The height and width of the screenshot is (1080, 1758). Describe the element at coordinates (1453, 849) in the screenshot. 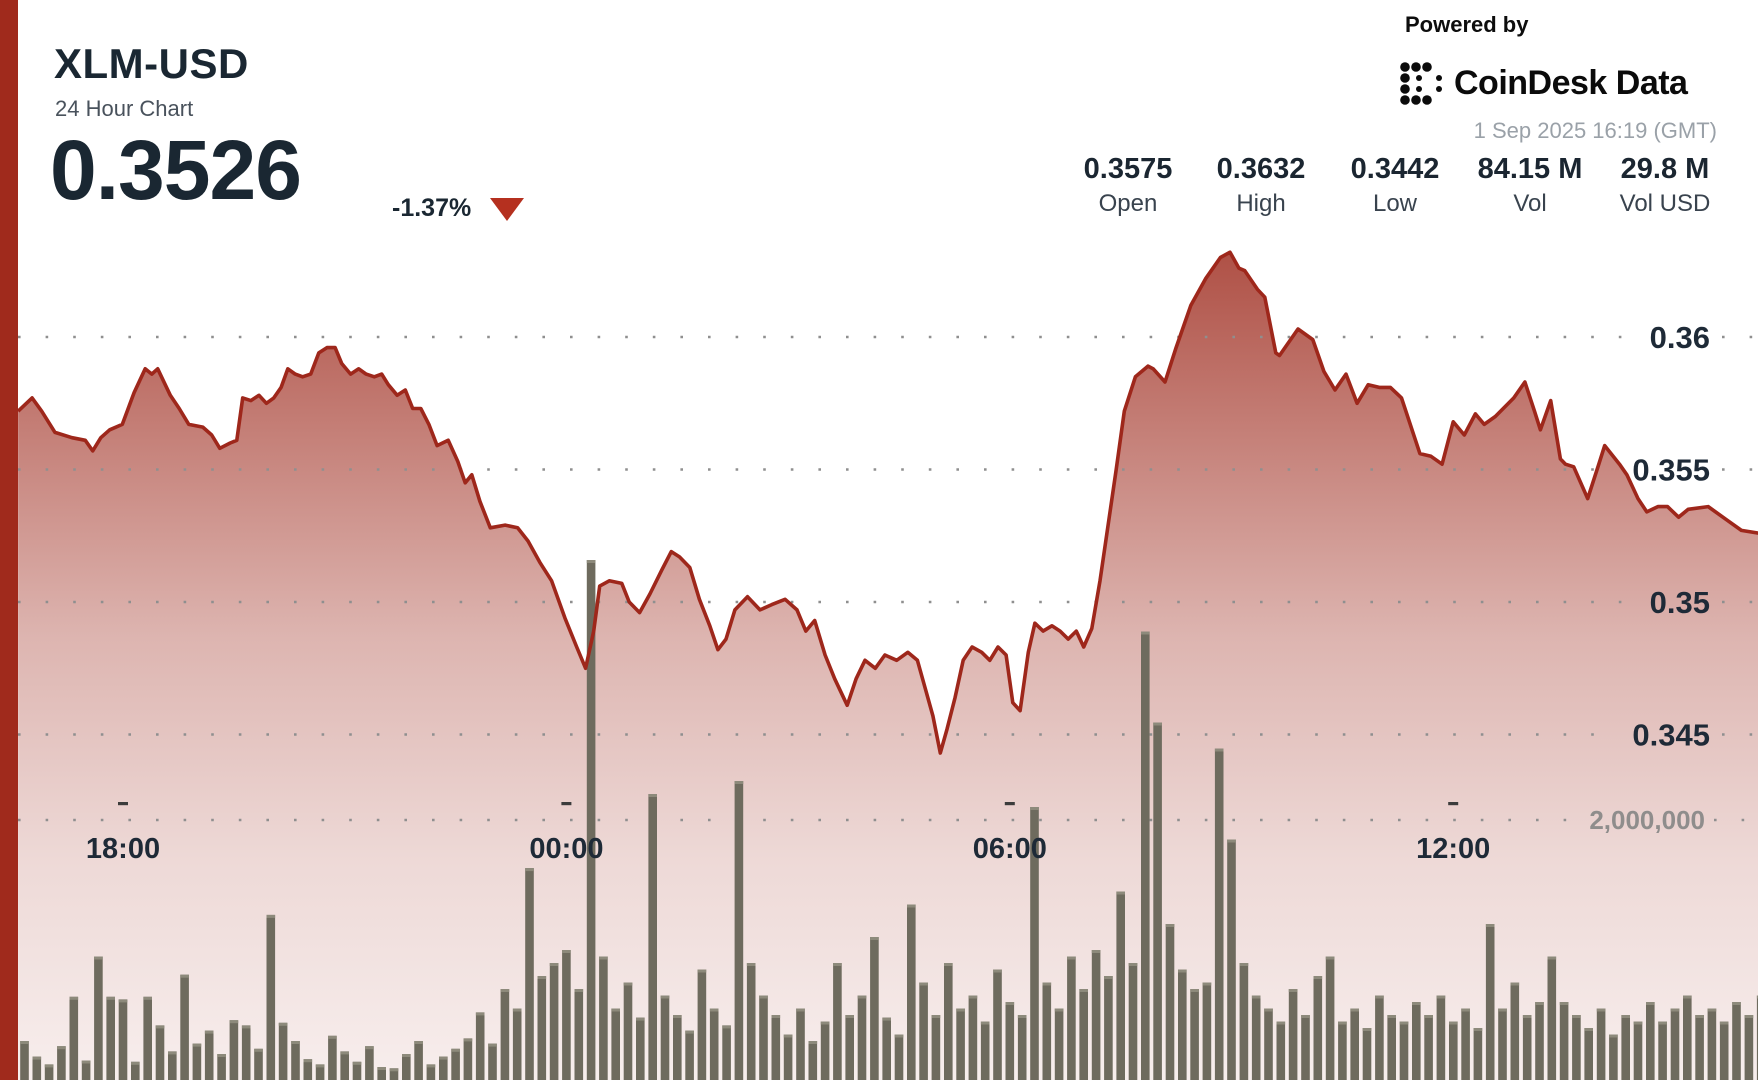

I see `axis-tick-label: 12:00` at that location.